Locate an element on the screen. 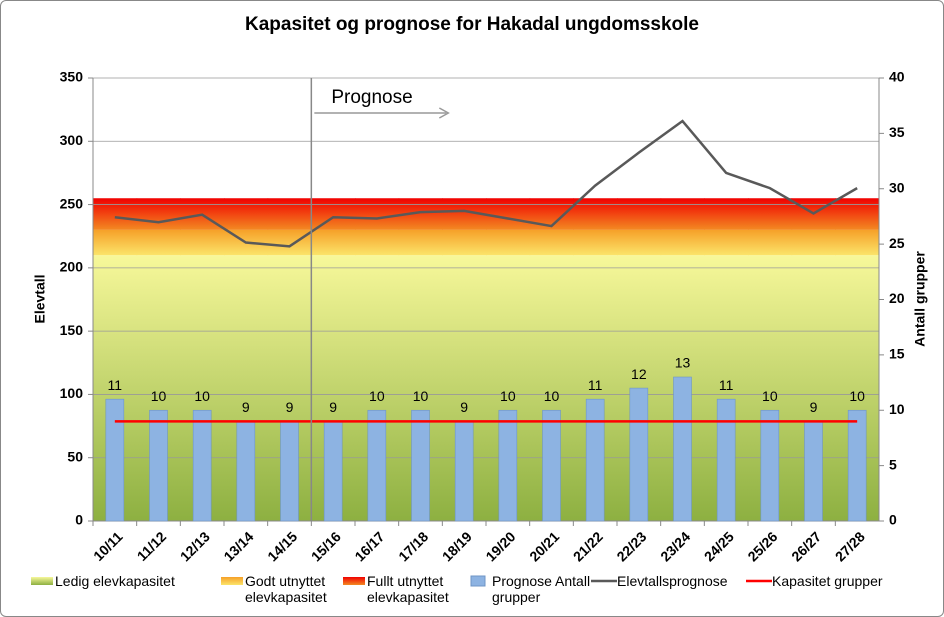  x-tick-label: 15/16 is located at coordinates (326, 546).